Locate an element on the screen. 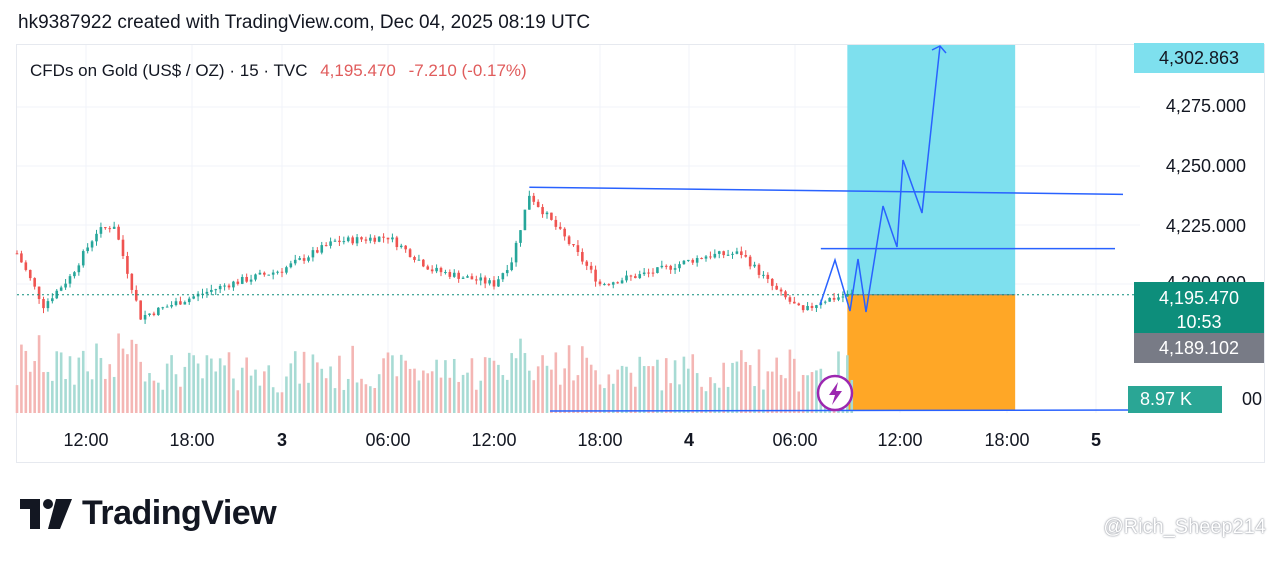 The image size is (1280, 563). resistance-trendline is located at coordinates (826, 191).